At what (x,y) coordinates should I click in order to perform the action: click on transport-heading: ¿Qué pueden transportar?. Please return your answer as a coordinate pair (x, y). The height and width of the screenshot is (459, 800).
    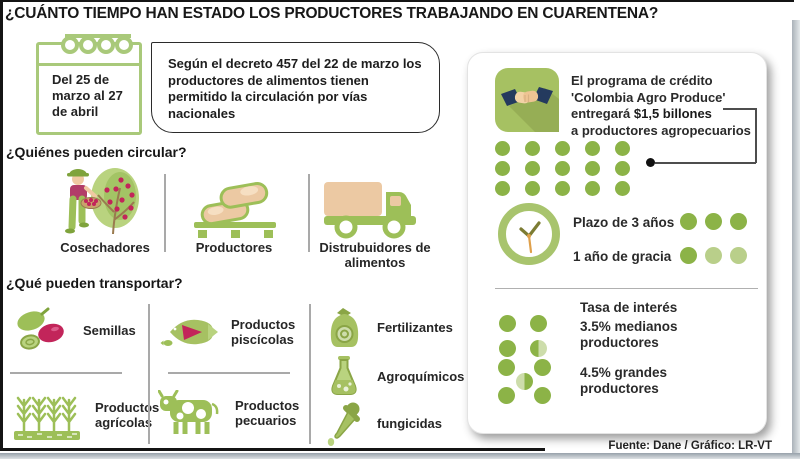
    Looking at the image, I should click on (94, 283).